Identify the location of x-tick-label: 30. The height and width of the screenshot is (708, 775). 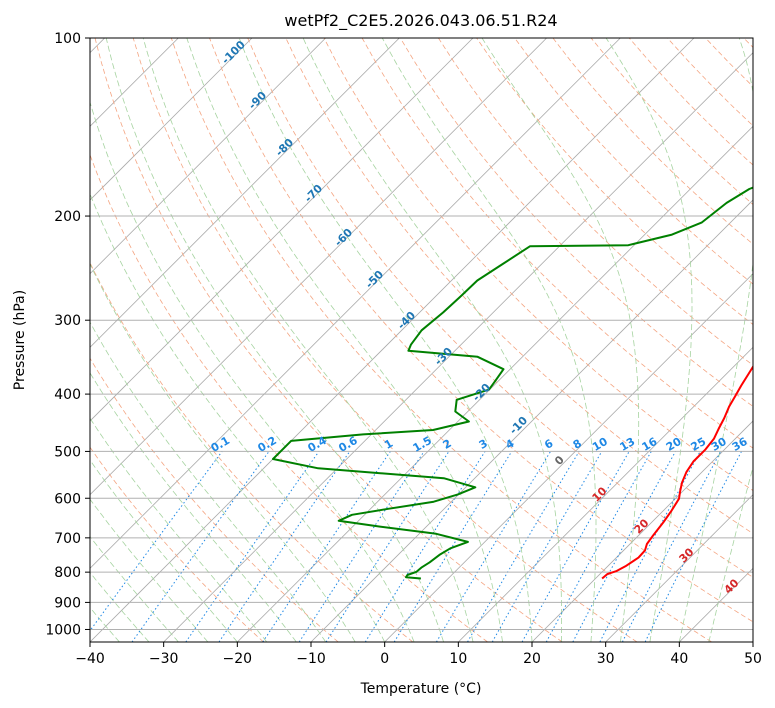
(606, 659).